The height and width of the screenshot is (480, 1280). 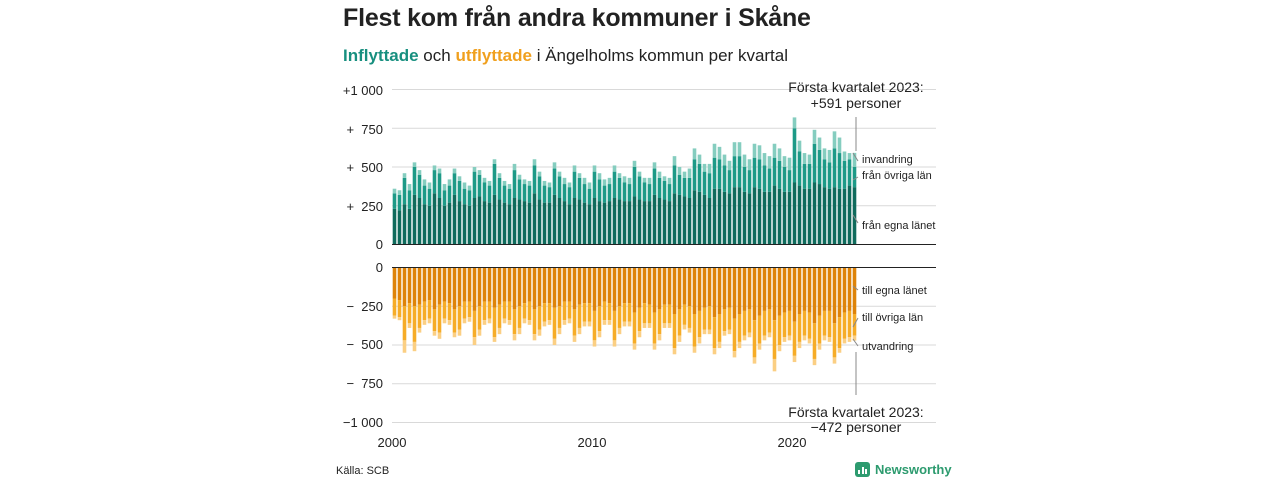 What do you see at coordinates (493, 55) in the screenshot?
I see `subtitle-outflows-word: utflyttade` at bounding box center [493, 55].